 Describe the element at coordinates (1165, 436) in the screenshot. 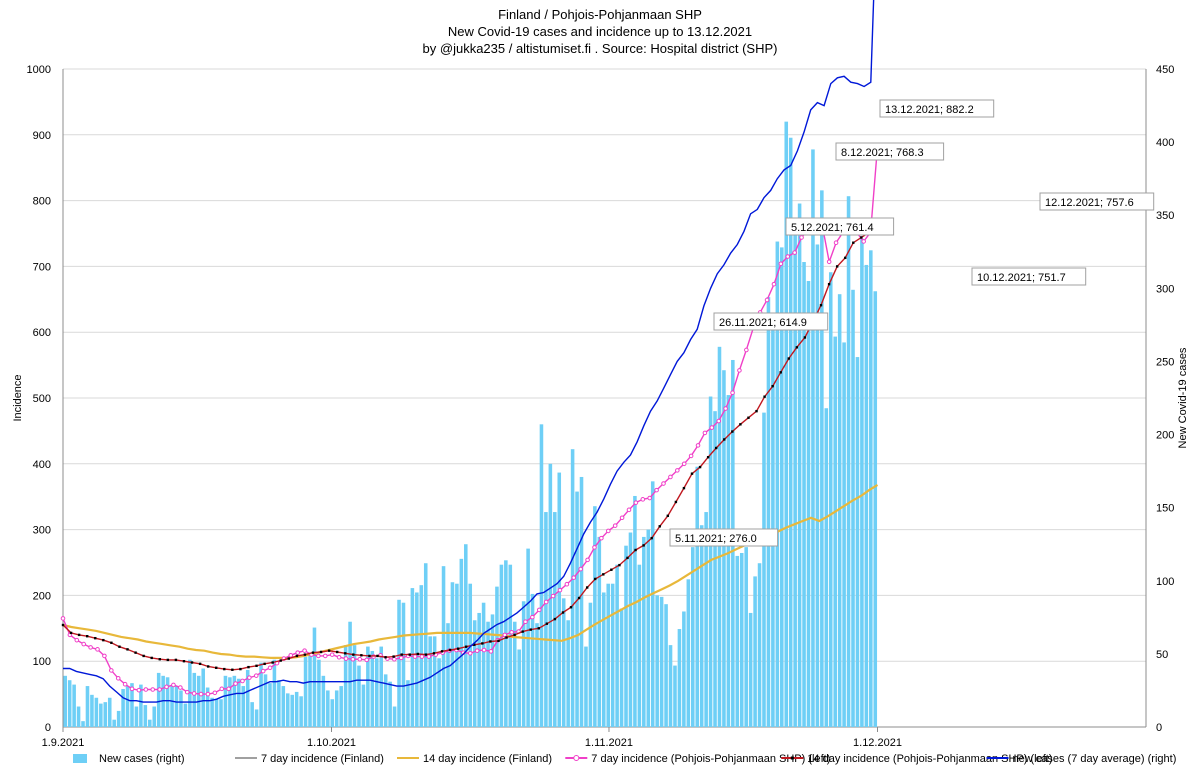

I see `y-right-tick-200: 200` at that location.